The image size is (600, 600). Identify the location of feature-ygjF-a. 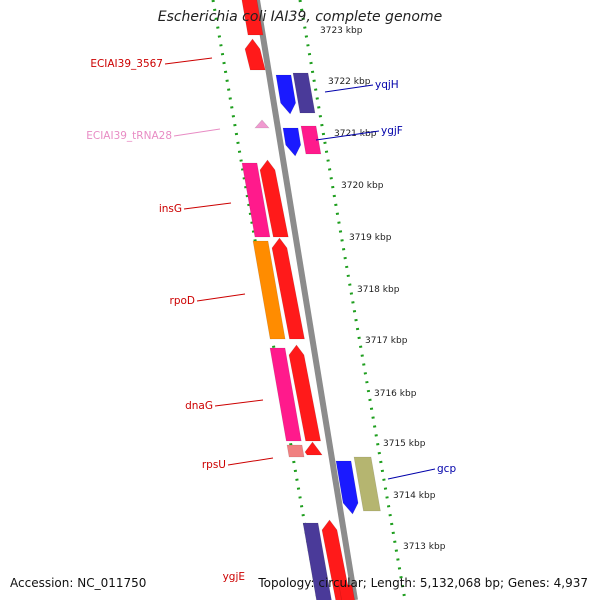
(292, 142).